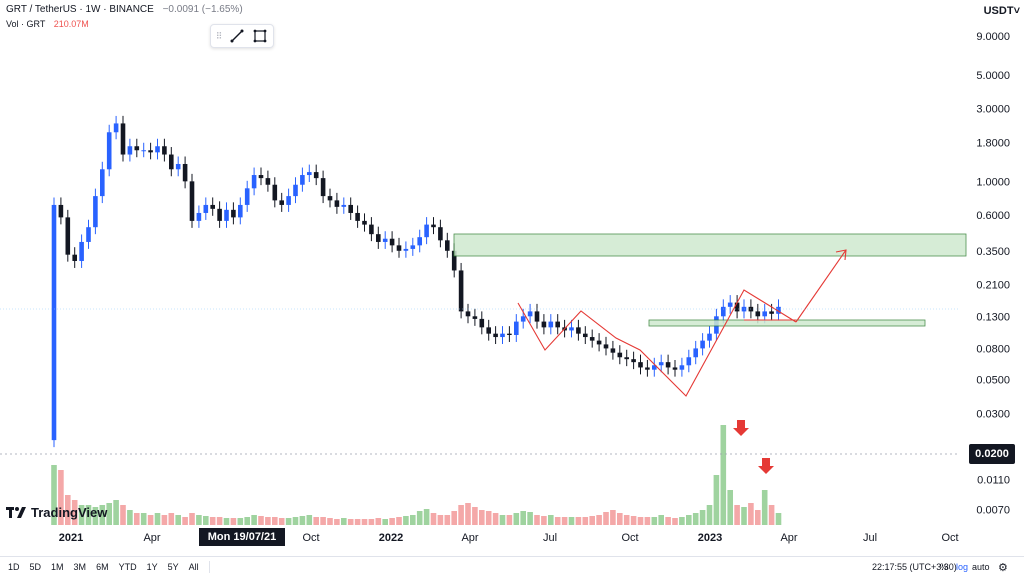 This screenshot has width=1024, height=577. Describe the element at coordinates (710, 538) in the screenshot. I see `x-tick-label: 2023` at that location.